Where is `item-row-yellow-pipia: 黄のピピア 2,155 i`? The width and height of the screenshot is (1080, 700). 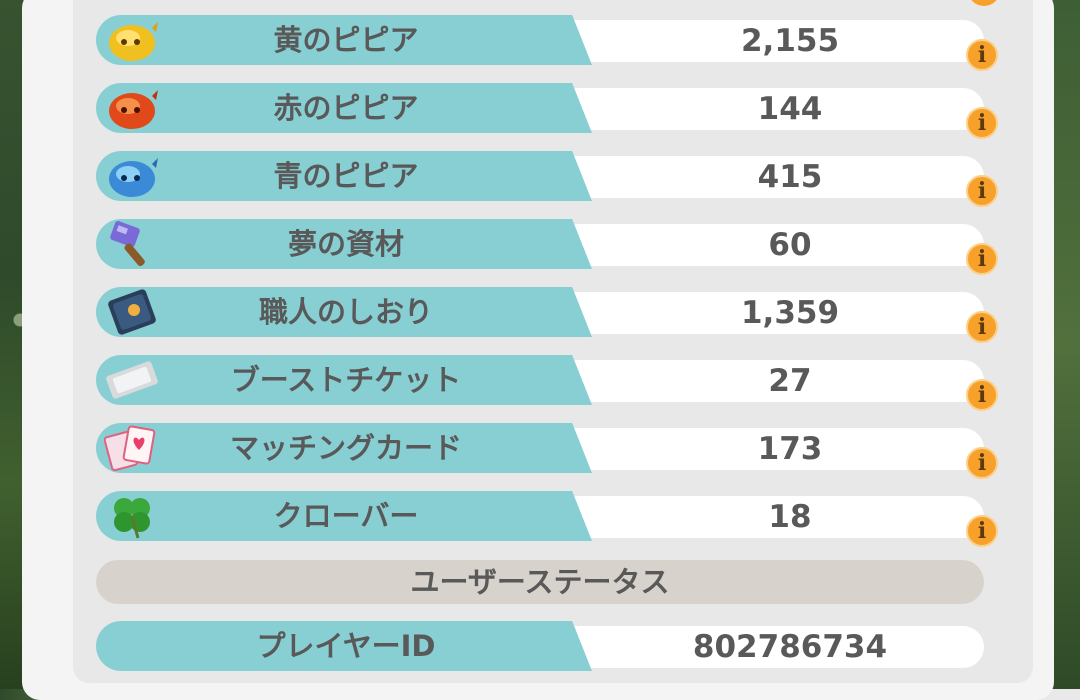
item-row-yellow-pipia: 黄のピピア 2,155 i is located at coordinates (547, 43).